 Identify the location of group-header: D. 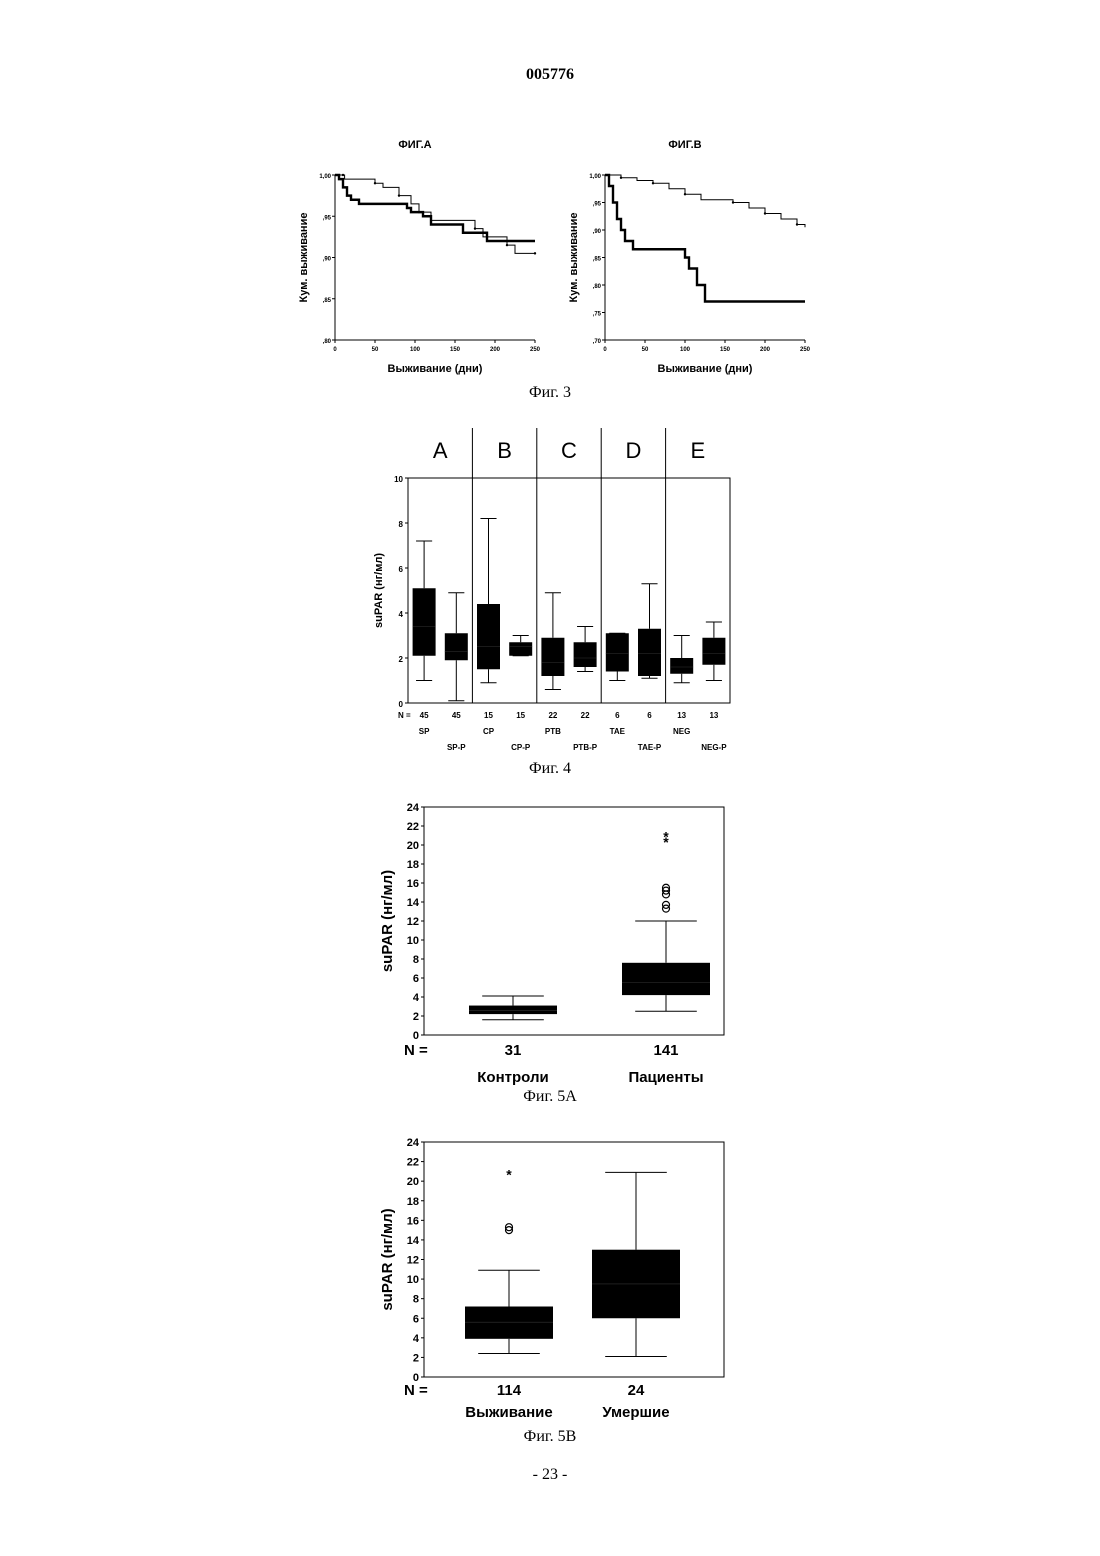
(633, 450).